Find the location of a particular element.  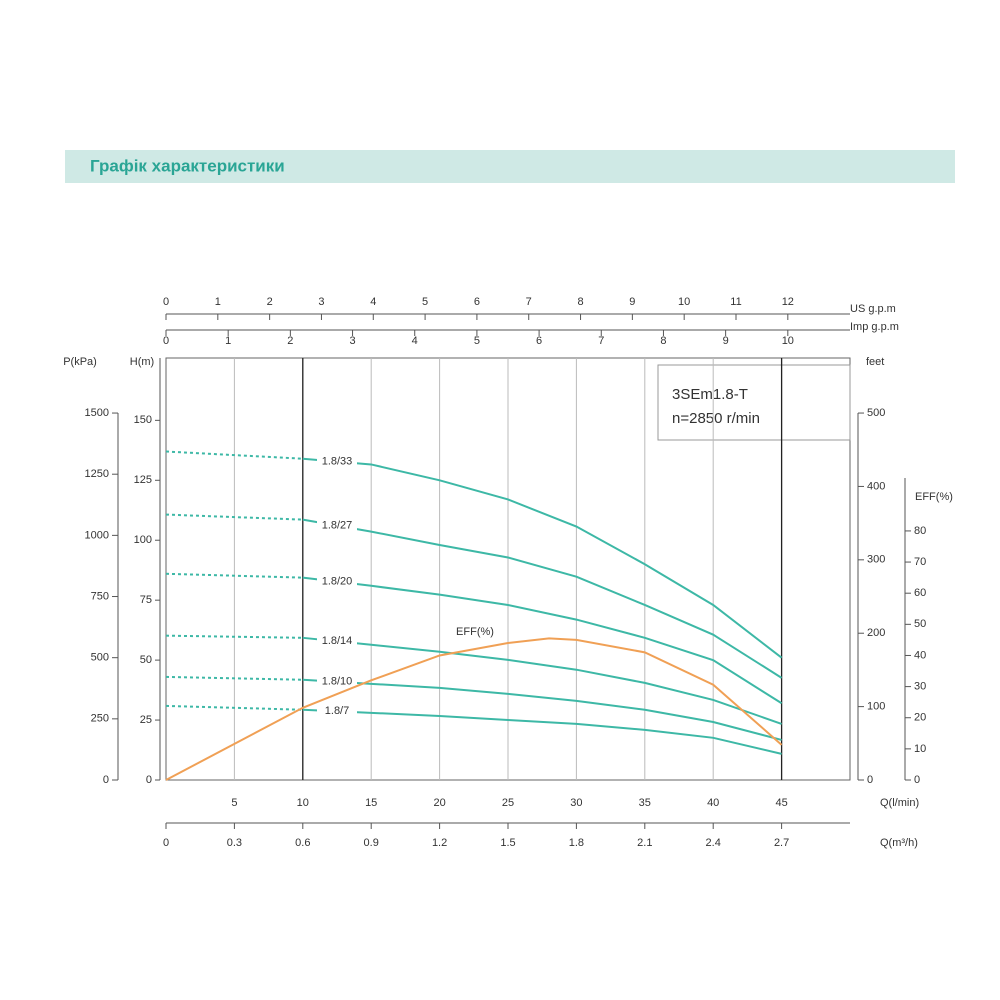

x-tick-label: 40 is located at coordinates (713, 803).